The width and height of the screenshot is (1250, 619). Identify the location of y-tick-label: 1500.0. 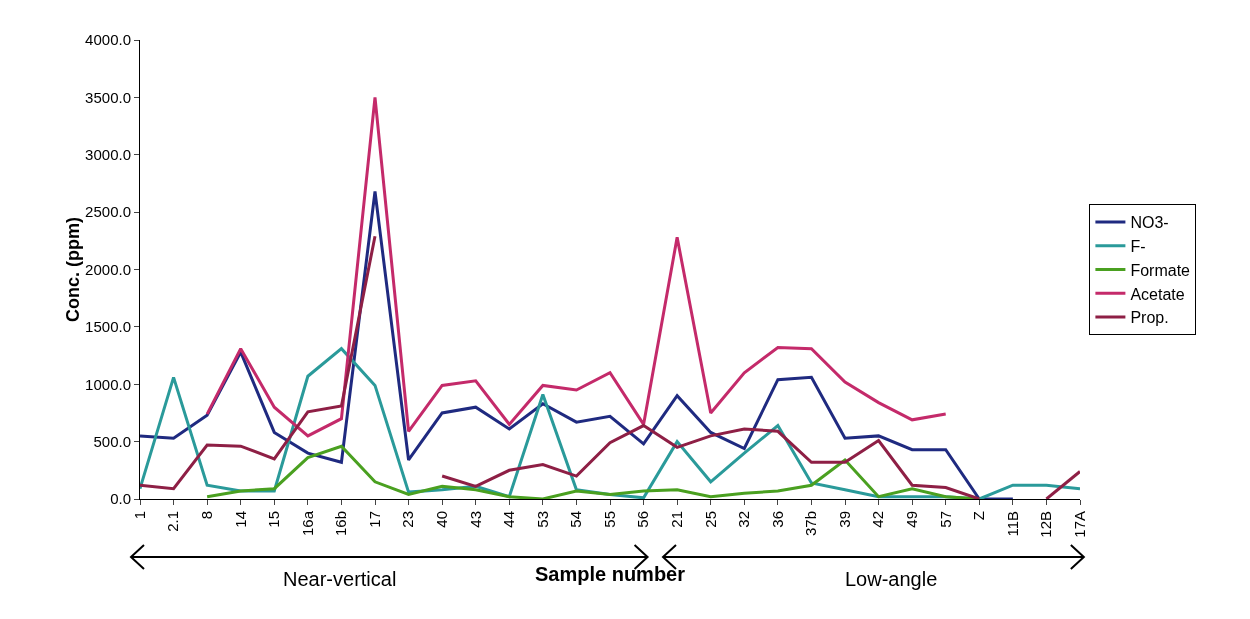
(108, 327).